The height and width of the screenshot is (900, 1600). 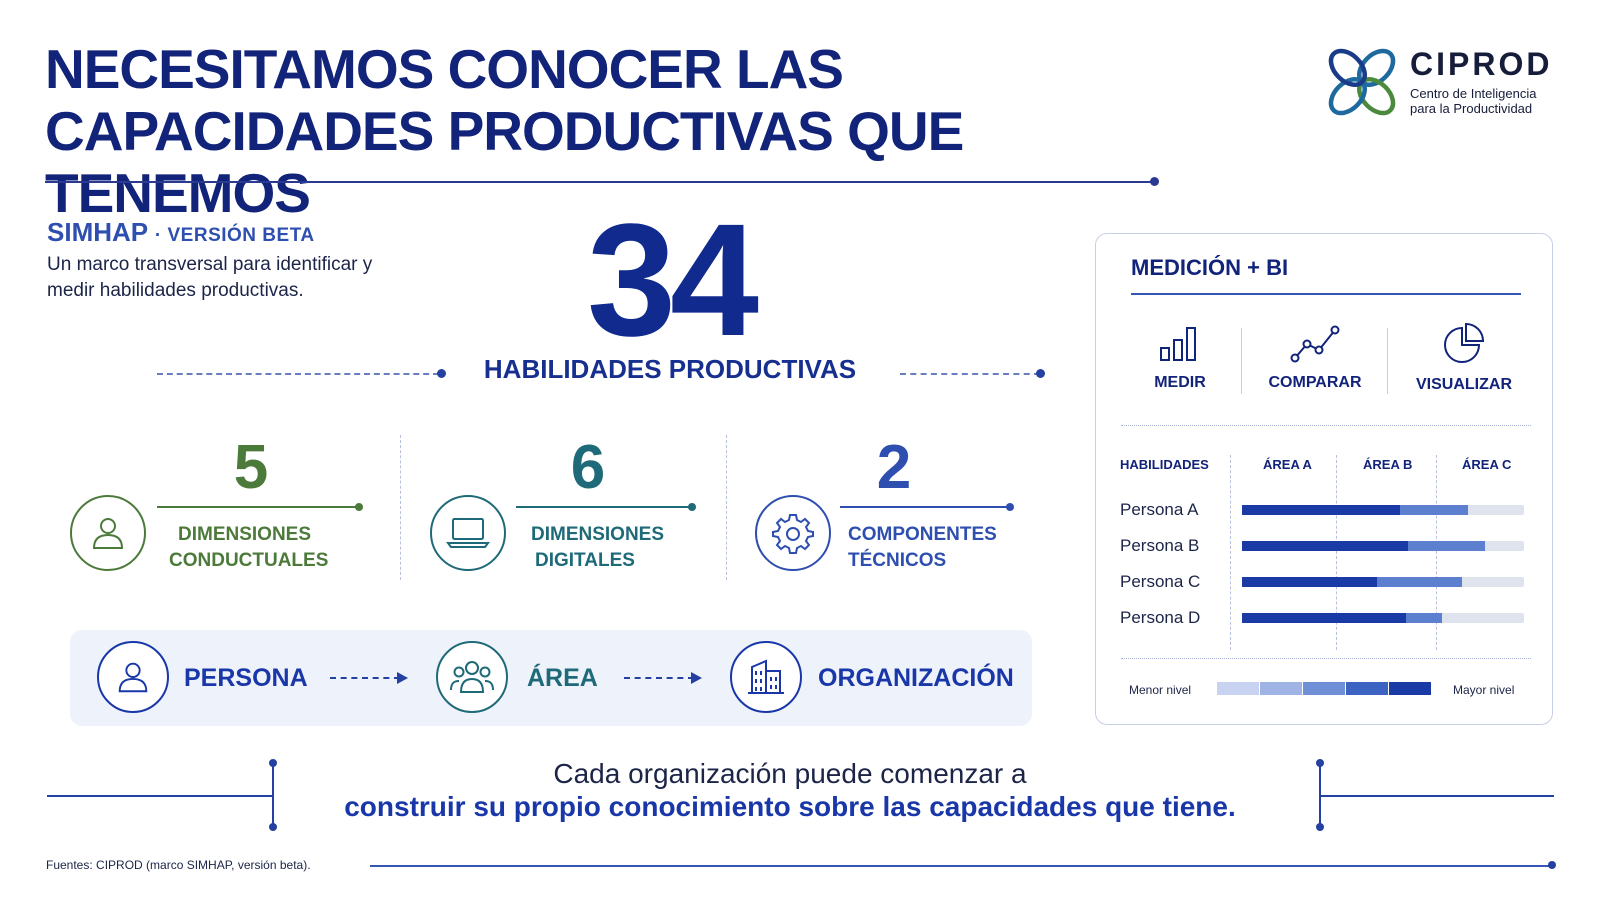 I want to click on panel-divider-bottom, so click(x=1326, y=658).